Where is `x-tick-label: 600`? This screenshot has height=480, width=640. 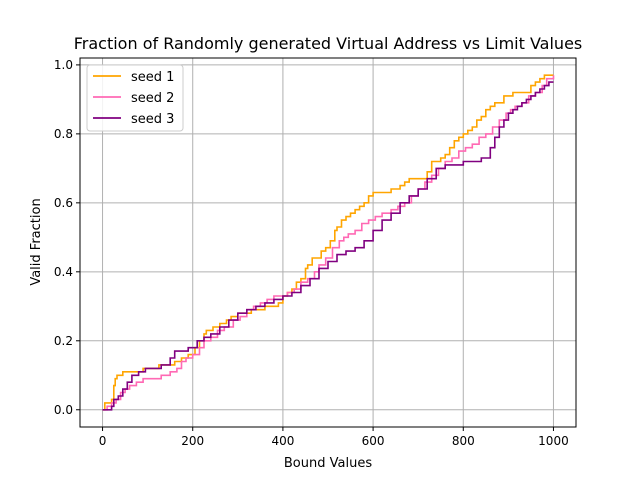 x-tick-label: 600 is located at coordinates (373, 441).